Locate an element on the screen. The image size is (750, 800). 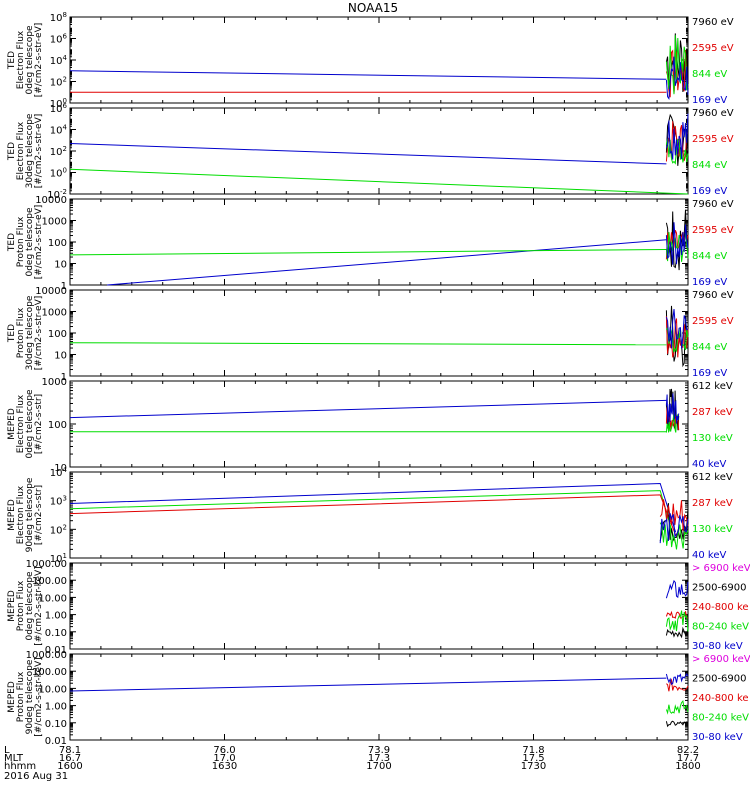
legend-entry: 80-240 keV is located at coordinates (720, 718).